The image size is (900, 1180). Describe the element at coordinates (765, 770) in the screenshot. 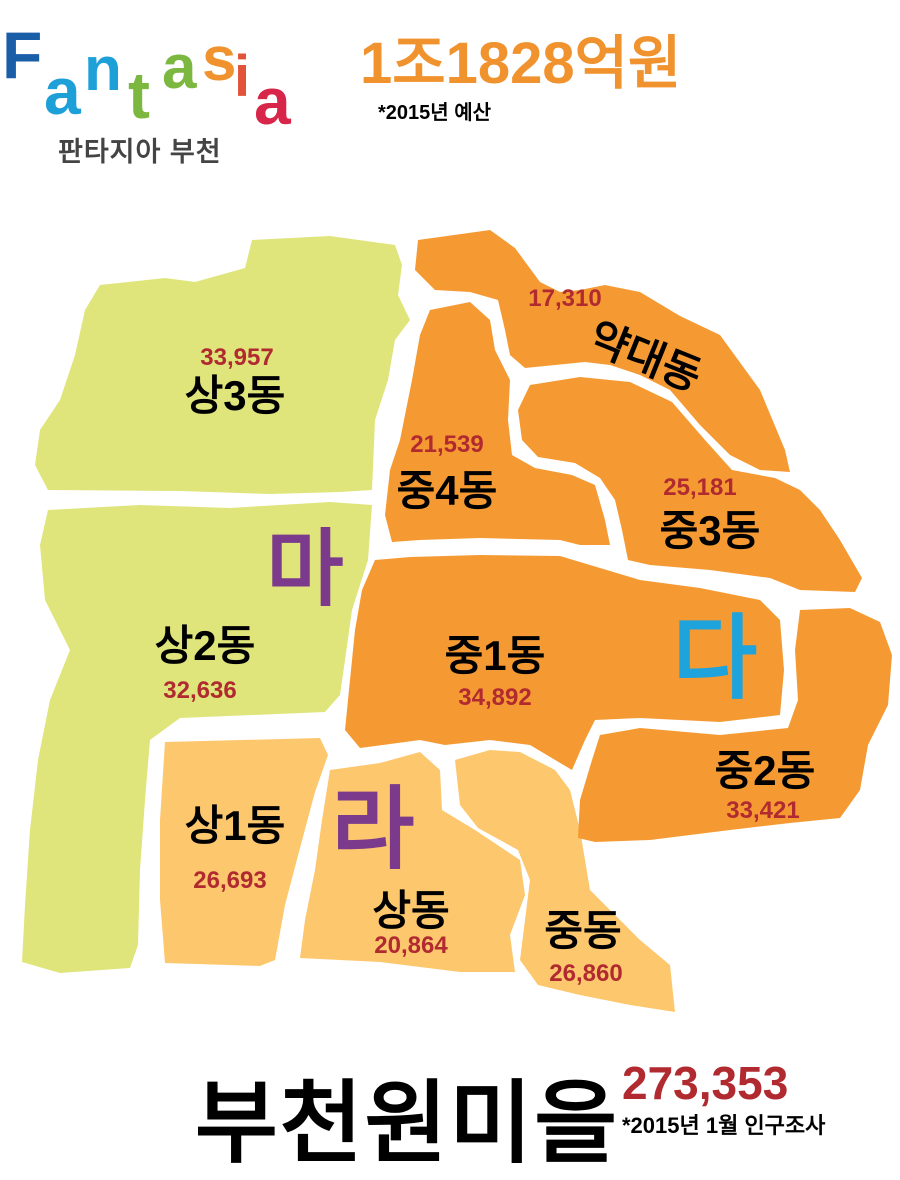

I see `district-name-jung2: 중2동` at that location.